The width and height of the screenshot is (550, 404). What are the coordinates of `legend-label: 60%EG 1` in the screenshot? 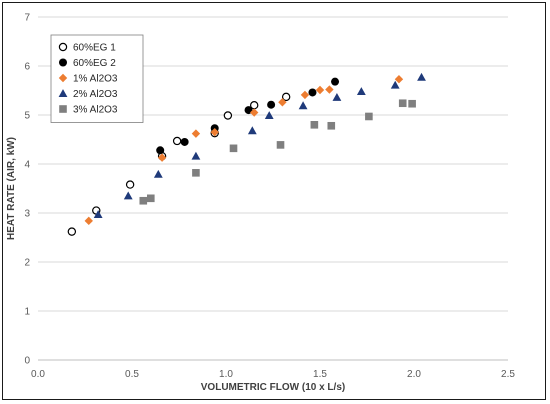 It's located at (94, 48).